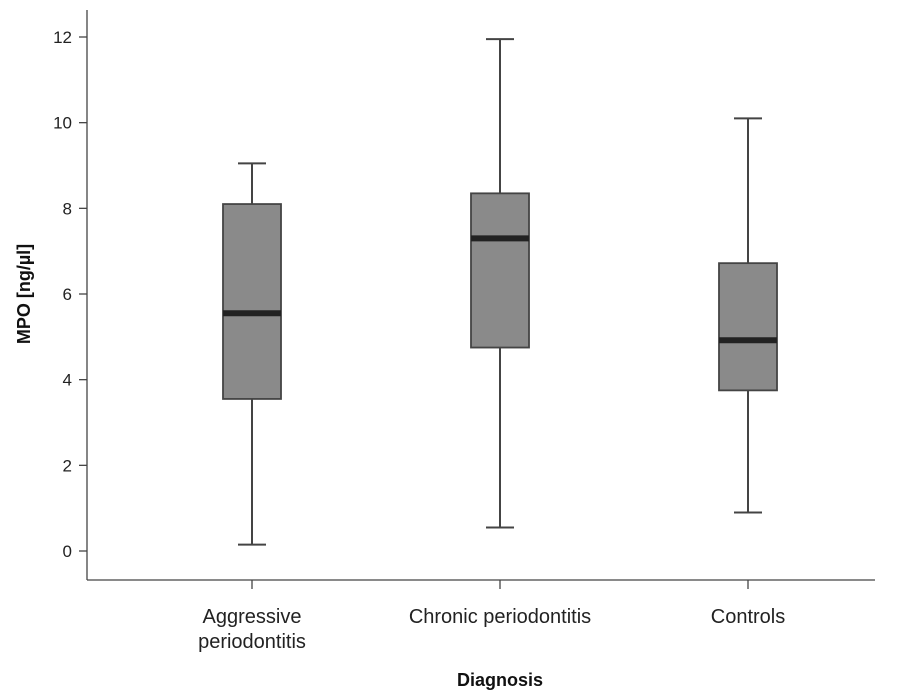 The height and width of the screenshot is (696, 905). Describe the element at coordinates (252, 629) in the screenshot. I see `x-tick-label: Aggressive periodontitis` at that location.